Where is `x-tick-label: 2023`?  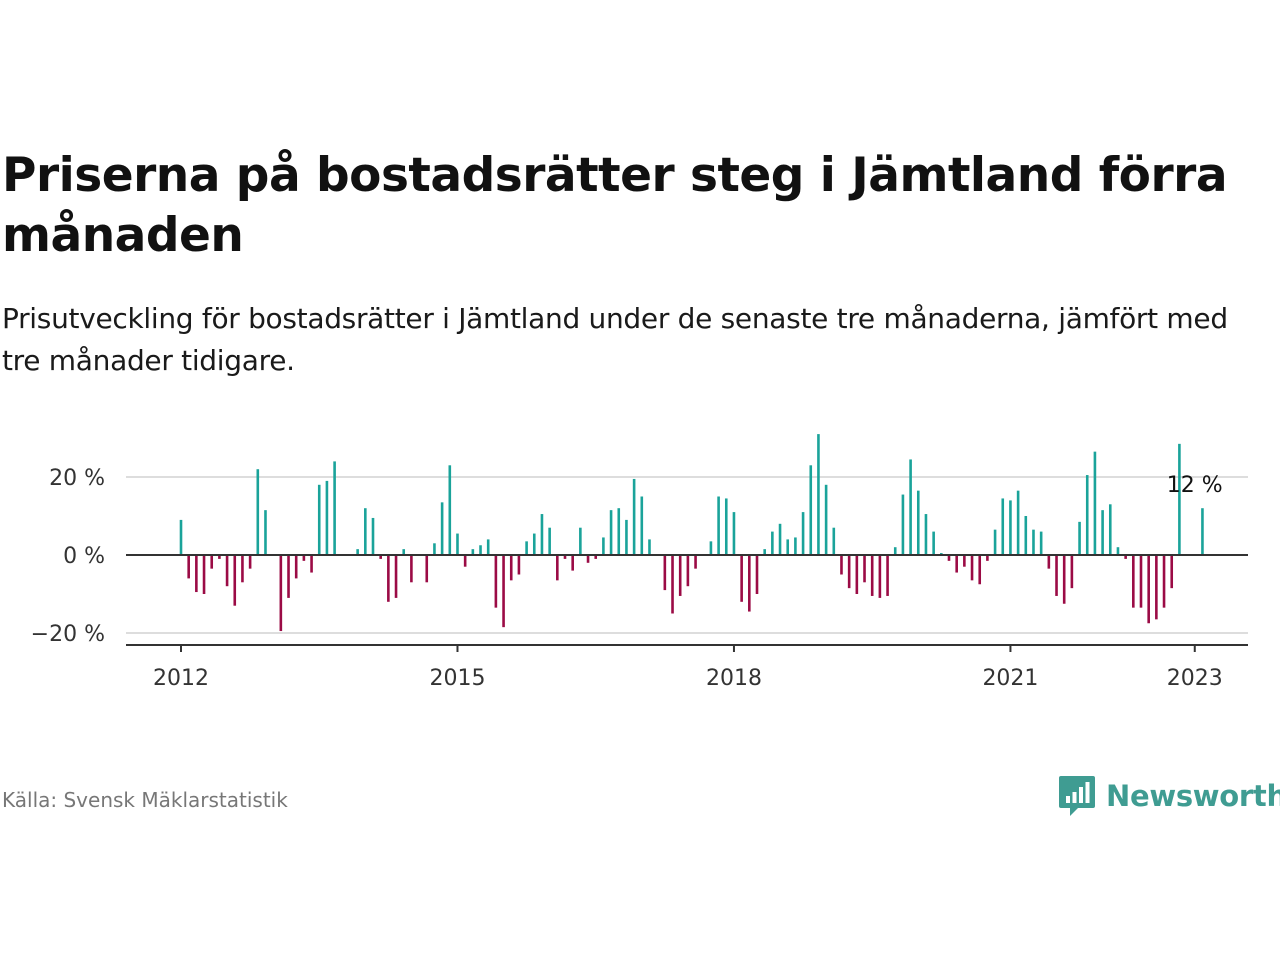 x-tick-label: 2023 is located at coordinates (1195, 678).